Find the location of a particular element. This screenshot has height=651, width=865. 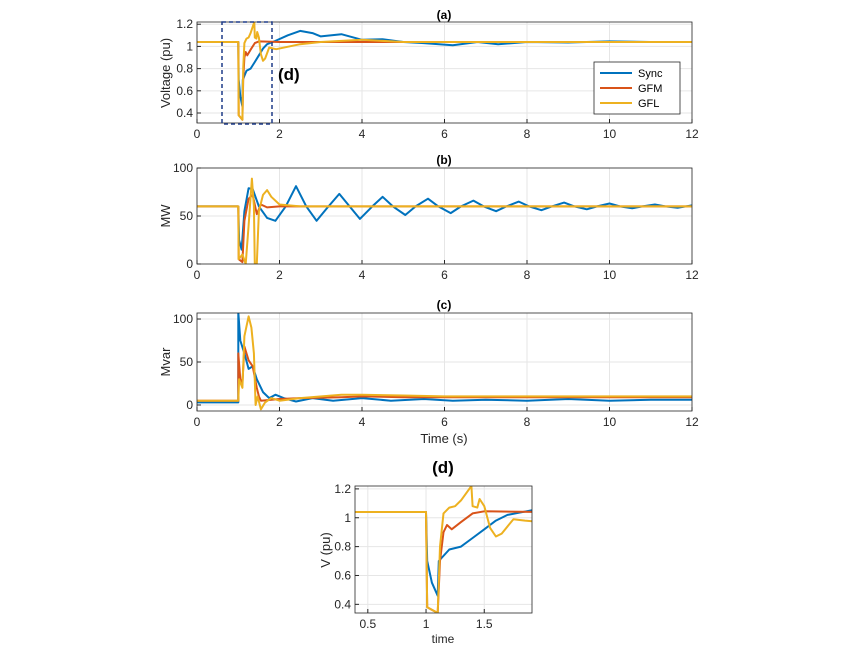

series-line-gfm-c is located at coordinates (444, 373).